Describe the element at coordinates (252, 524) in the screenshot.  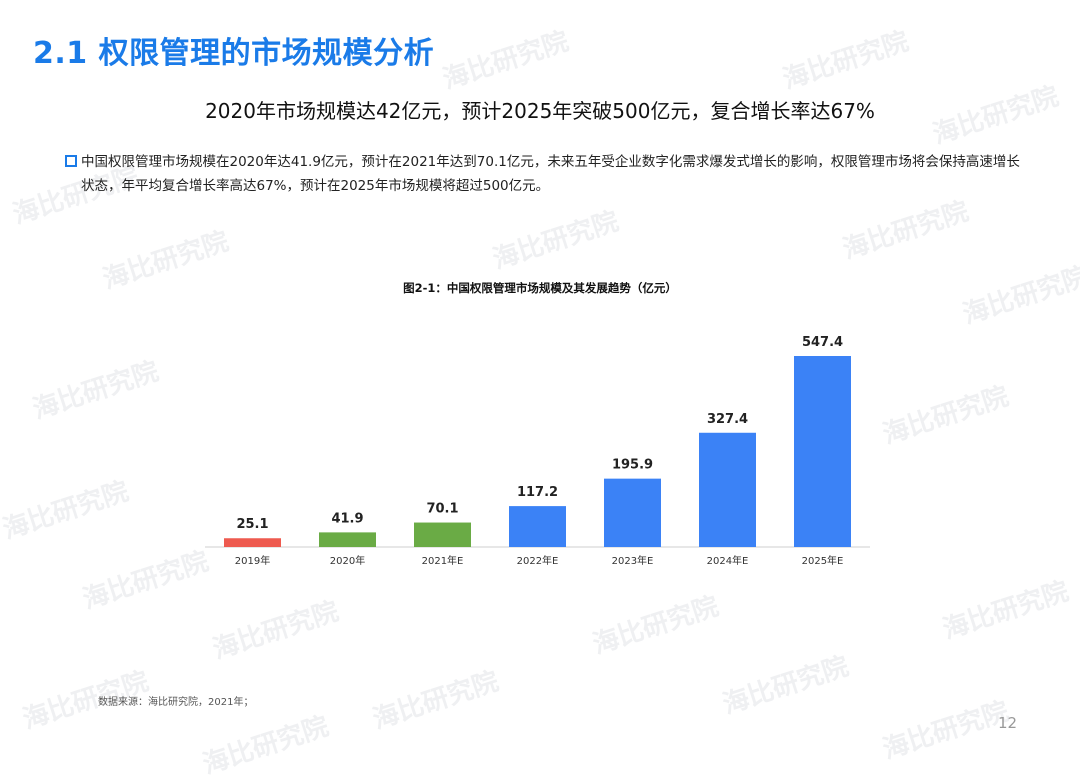
I see `bar-value-label: 25.1` at that location.